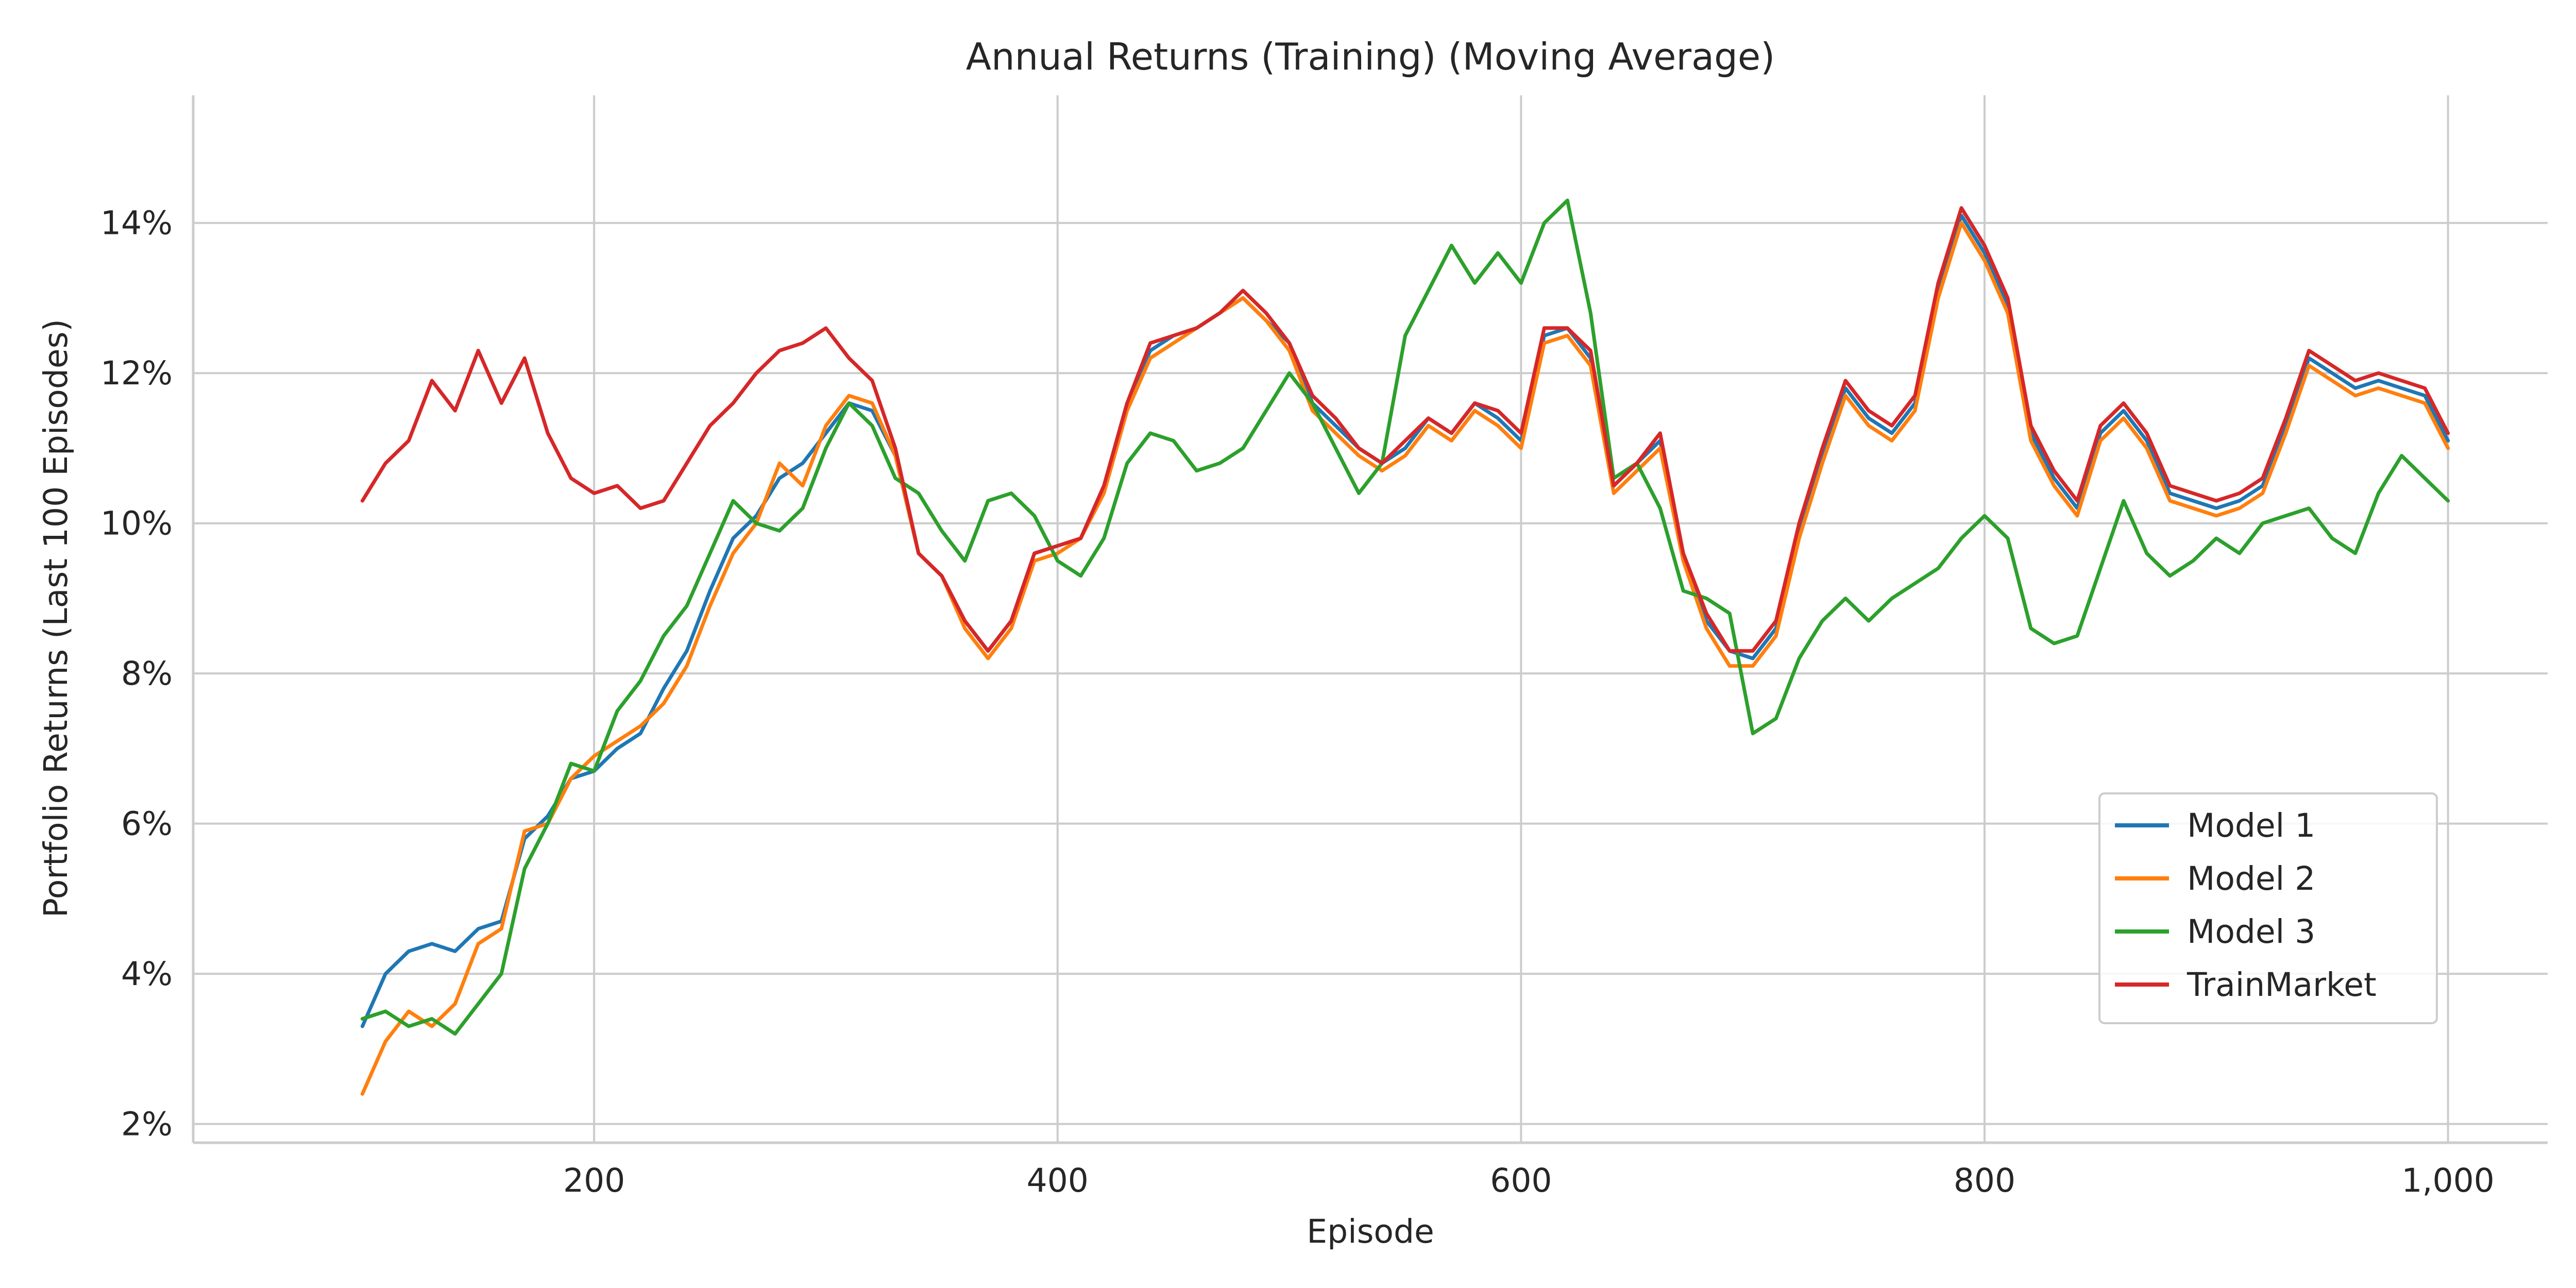 This screenshot has height=1288, width=2576. Describe the element at coordinates (136, 223) in the screenshot. I see `y-tick-label: 14%` at that location.